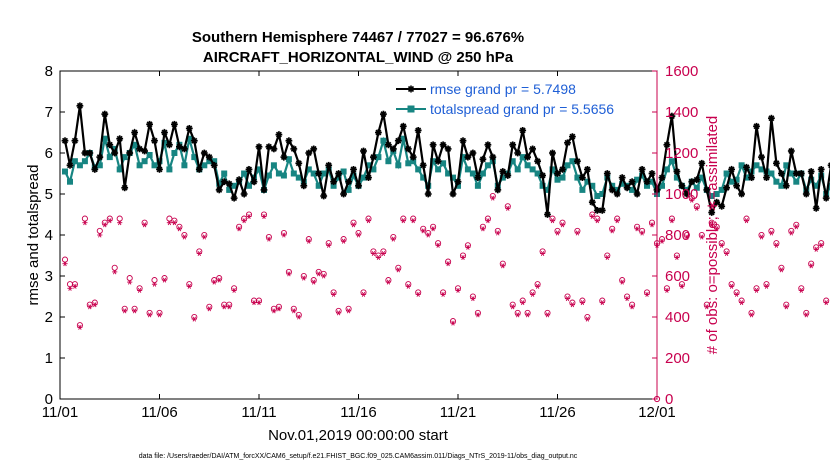 The image size is (830, 470). I want to click on y-left-tick-label: 4, so click(49, 235).